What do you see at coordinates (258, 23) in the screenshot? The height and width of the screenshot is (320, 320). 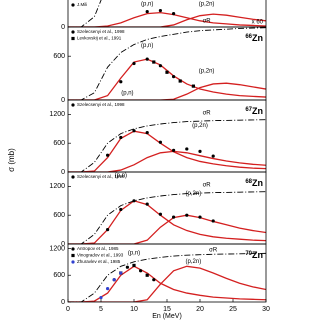 I see `note: x 60` at bounding box center [258, 23].